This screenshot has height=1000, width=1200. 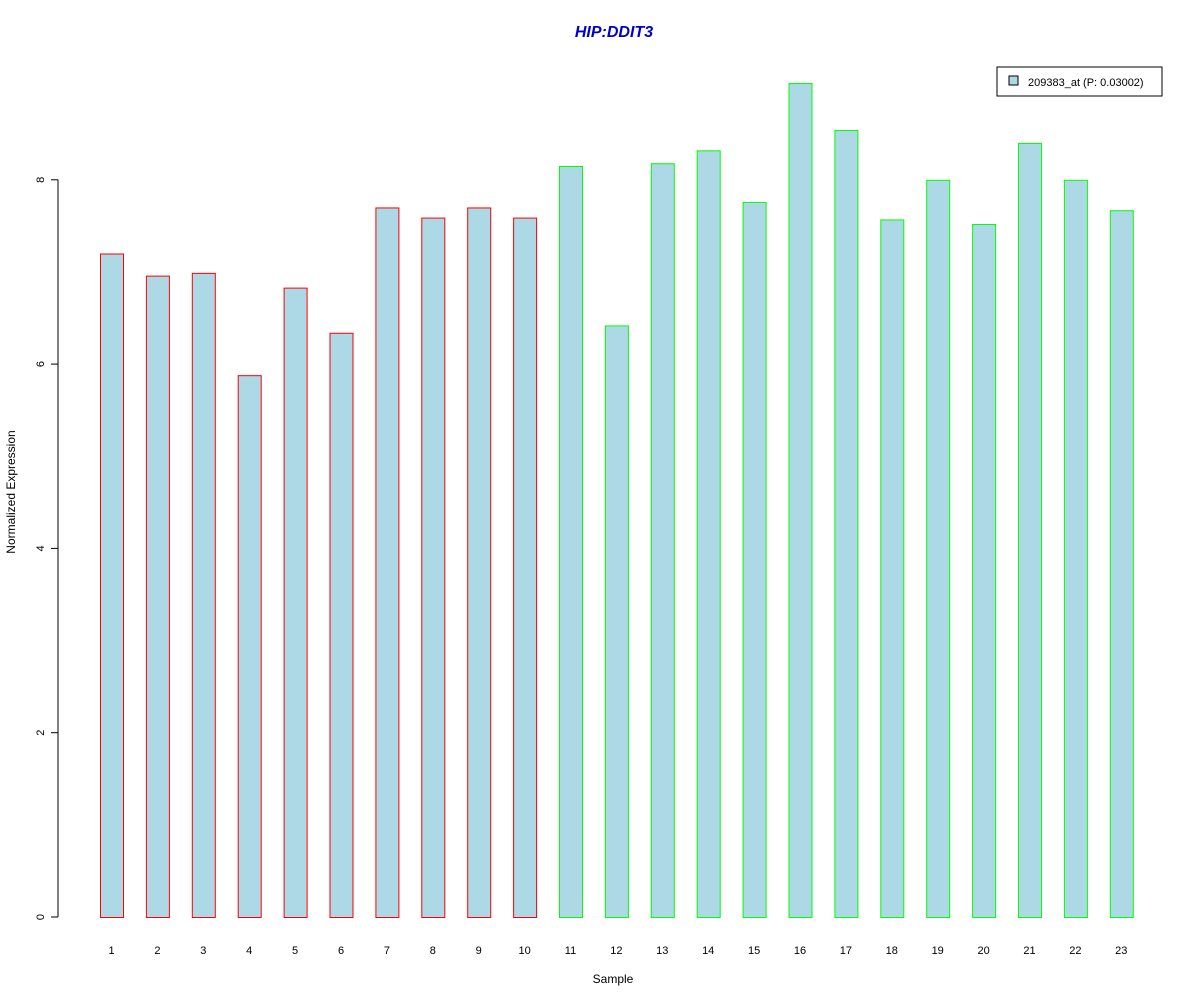 What do you see at coordinates (41, 180) in the screenshot?
I see `y-tick-label: 8` at bounding box center [41, 180].